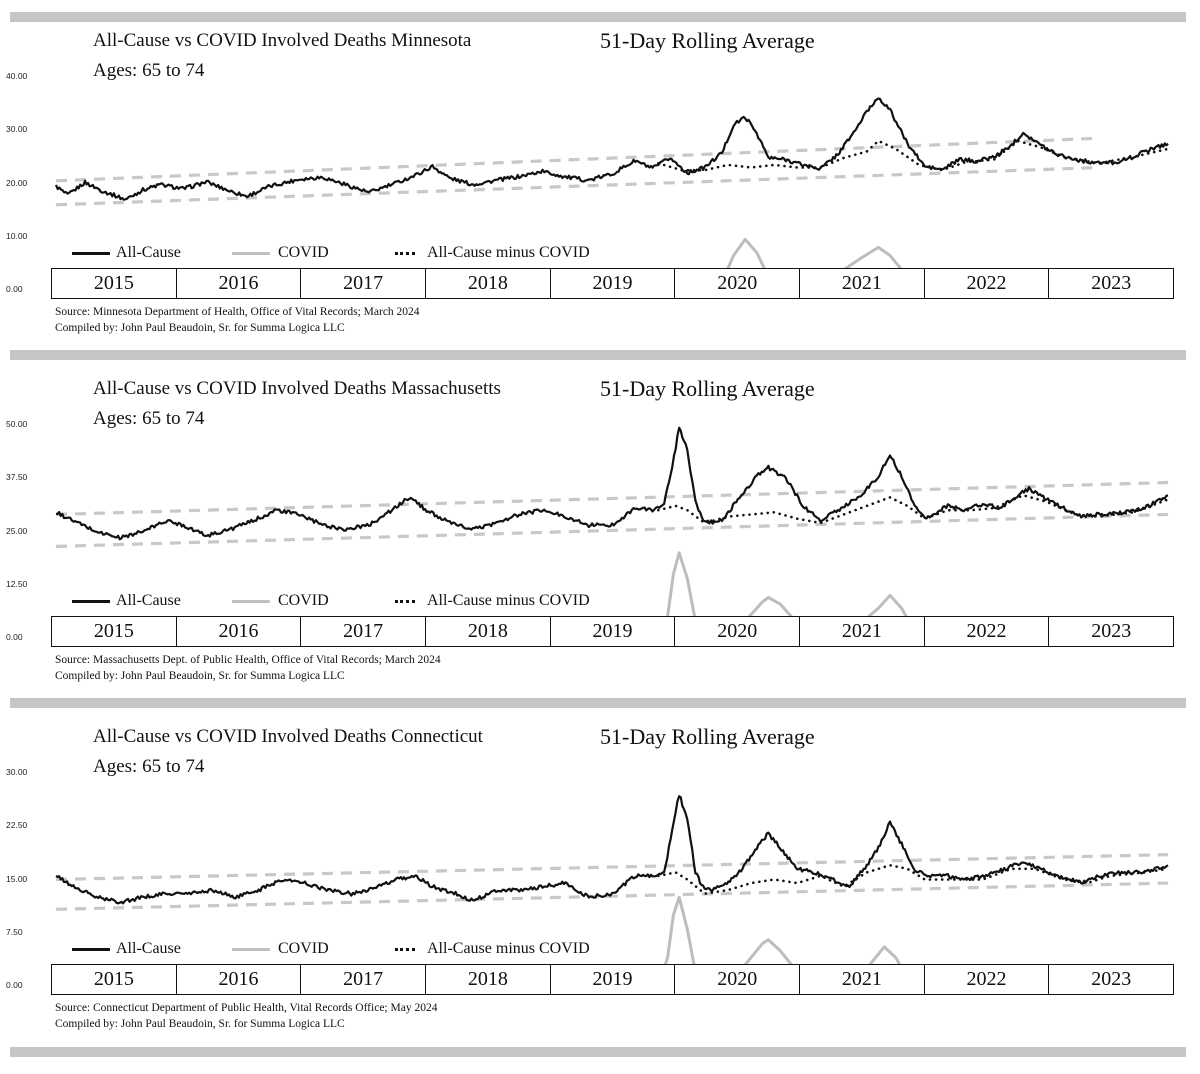 Image resolution: width=1200 pixels, height=1074 pixels. I want to click on panel-separator-top, so click(598, 17).